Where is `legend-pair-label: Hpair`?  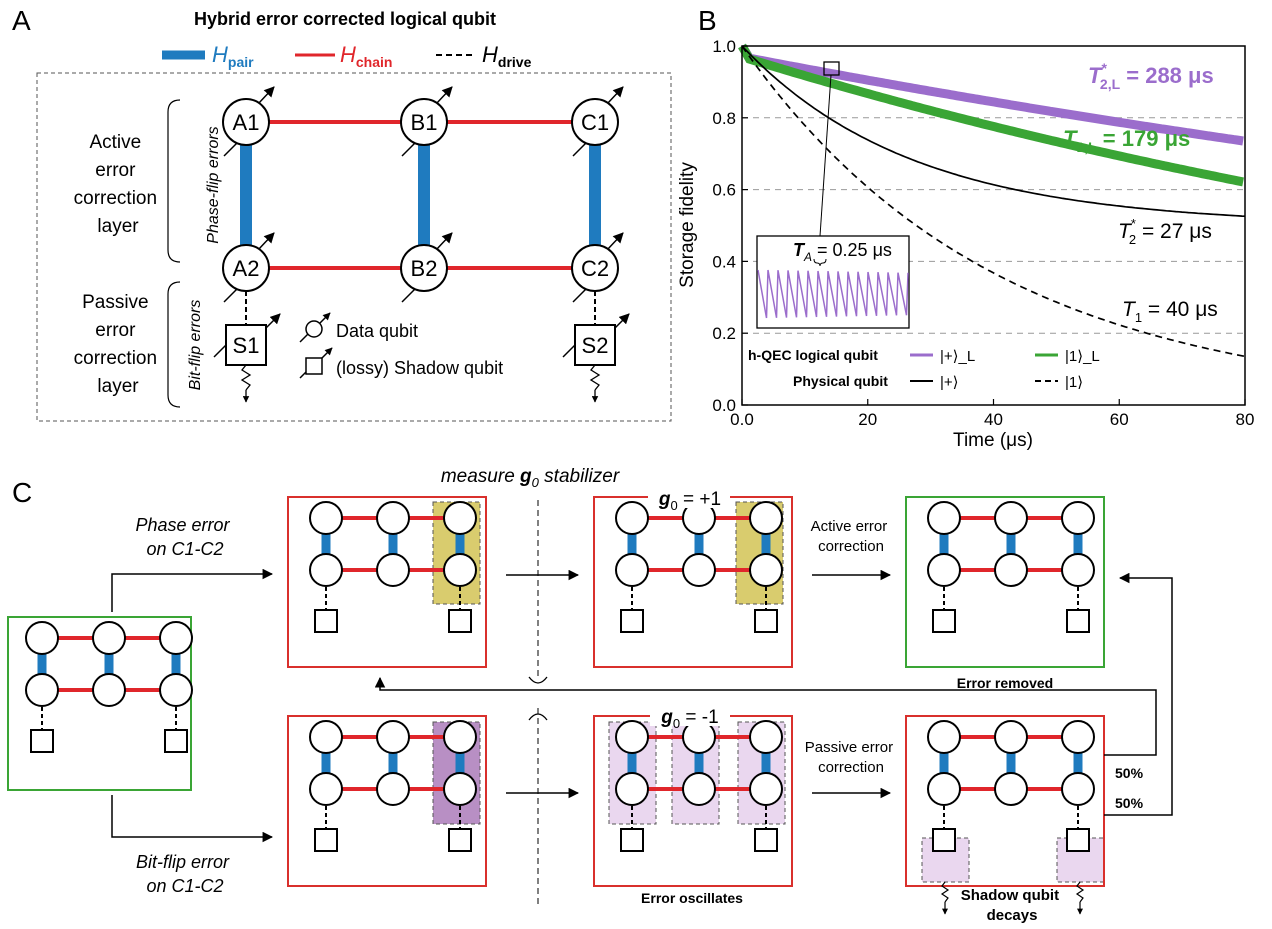
legend-pair-label: Hpair is located at coordinates (233, 56).